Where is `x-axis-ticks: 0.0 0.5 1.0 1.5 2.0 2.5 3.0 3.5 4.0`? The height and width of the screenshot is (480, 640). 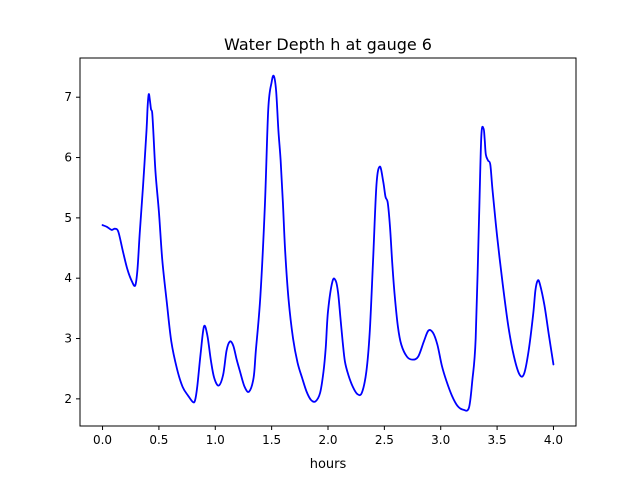
x-axis-ticks: 0.0 0.5 1.0 1.5 2.0 2.5 3.0 3.5 4.0 is located at coordinates (328, 436).